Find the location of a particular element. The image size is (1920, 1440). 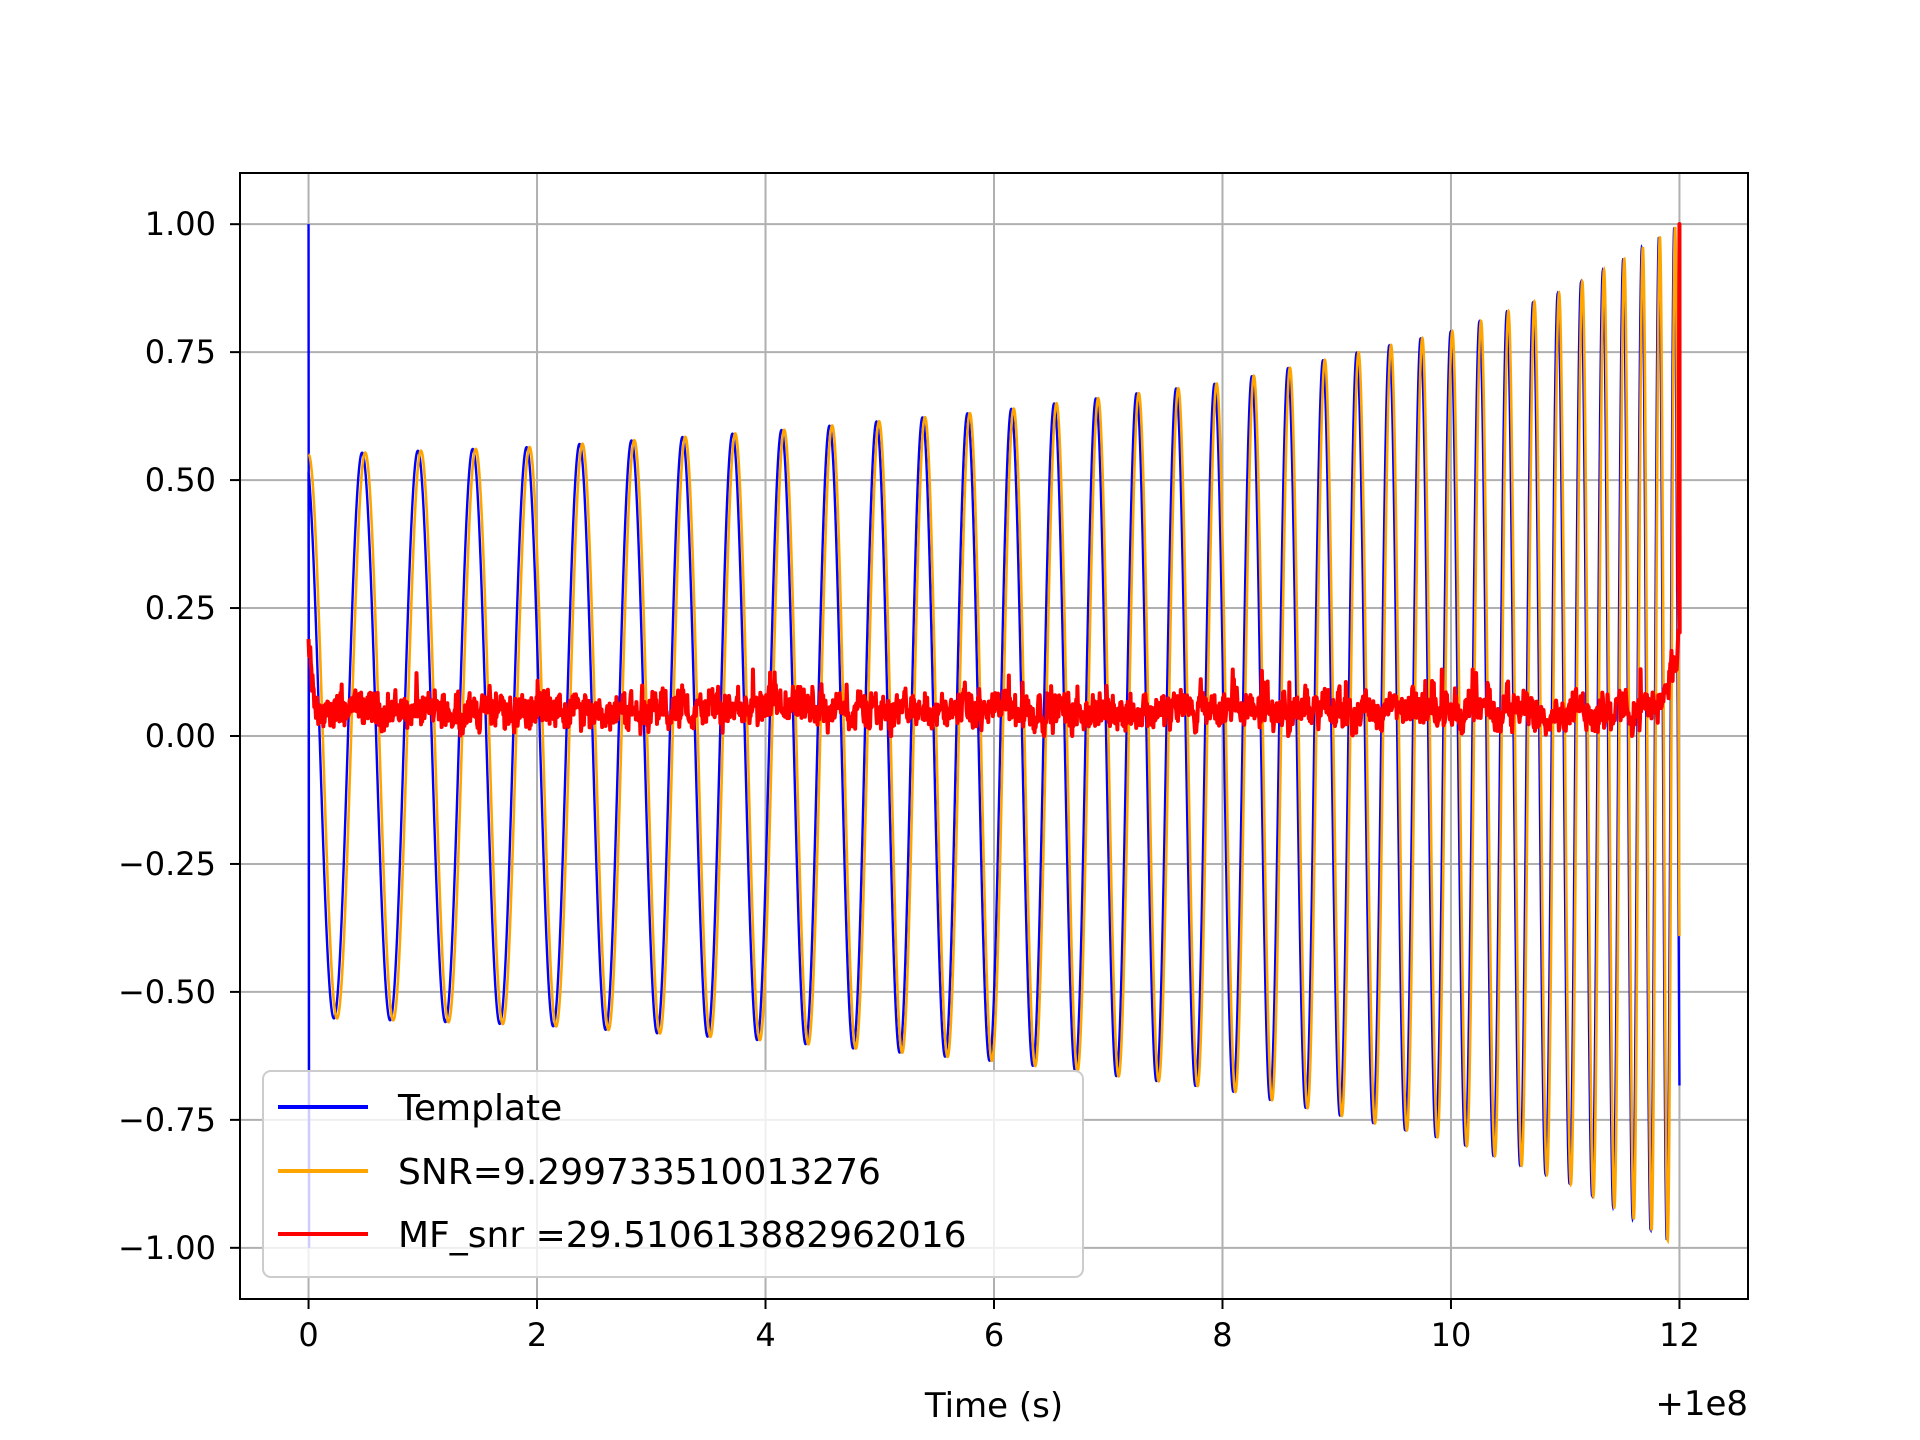

y-tick-label: 0.75 is located at coordinates (180, 352).